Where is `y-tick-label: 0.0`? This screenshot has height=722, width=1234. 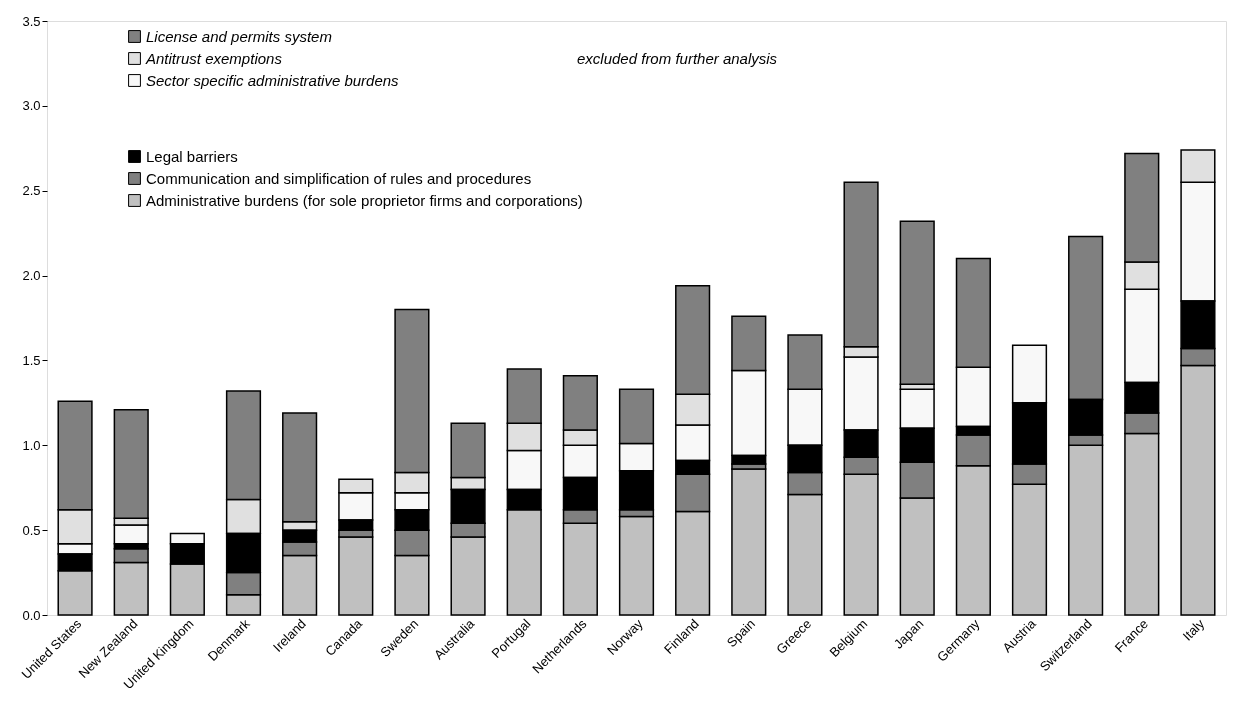
y-tick-label: 0.0 is located at coordinates (31, 615).